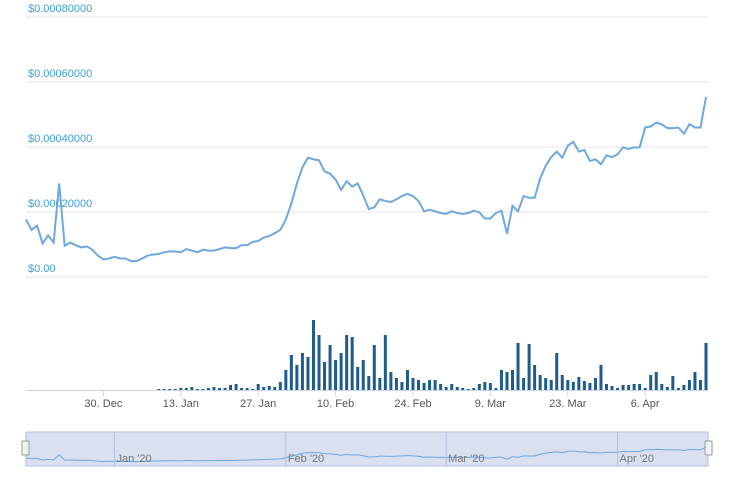  Describe the element at coordinates (637, 459) in the screenshot. I see `navigator-tick-label: Apr '20` at that location.